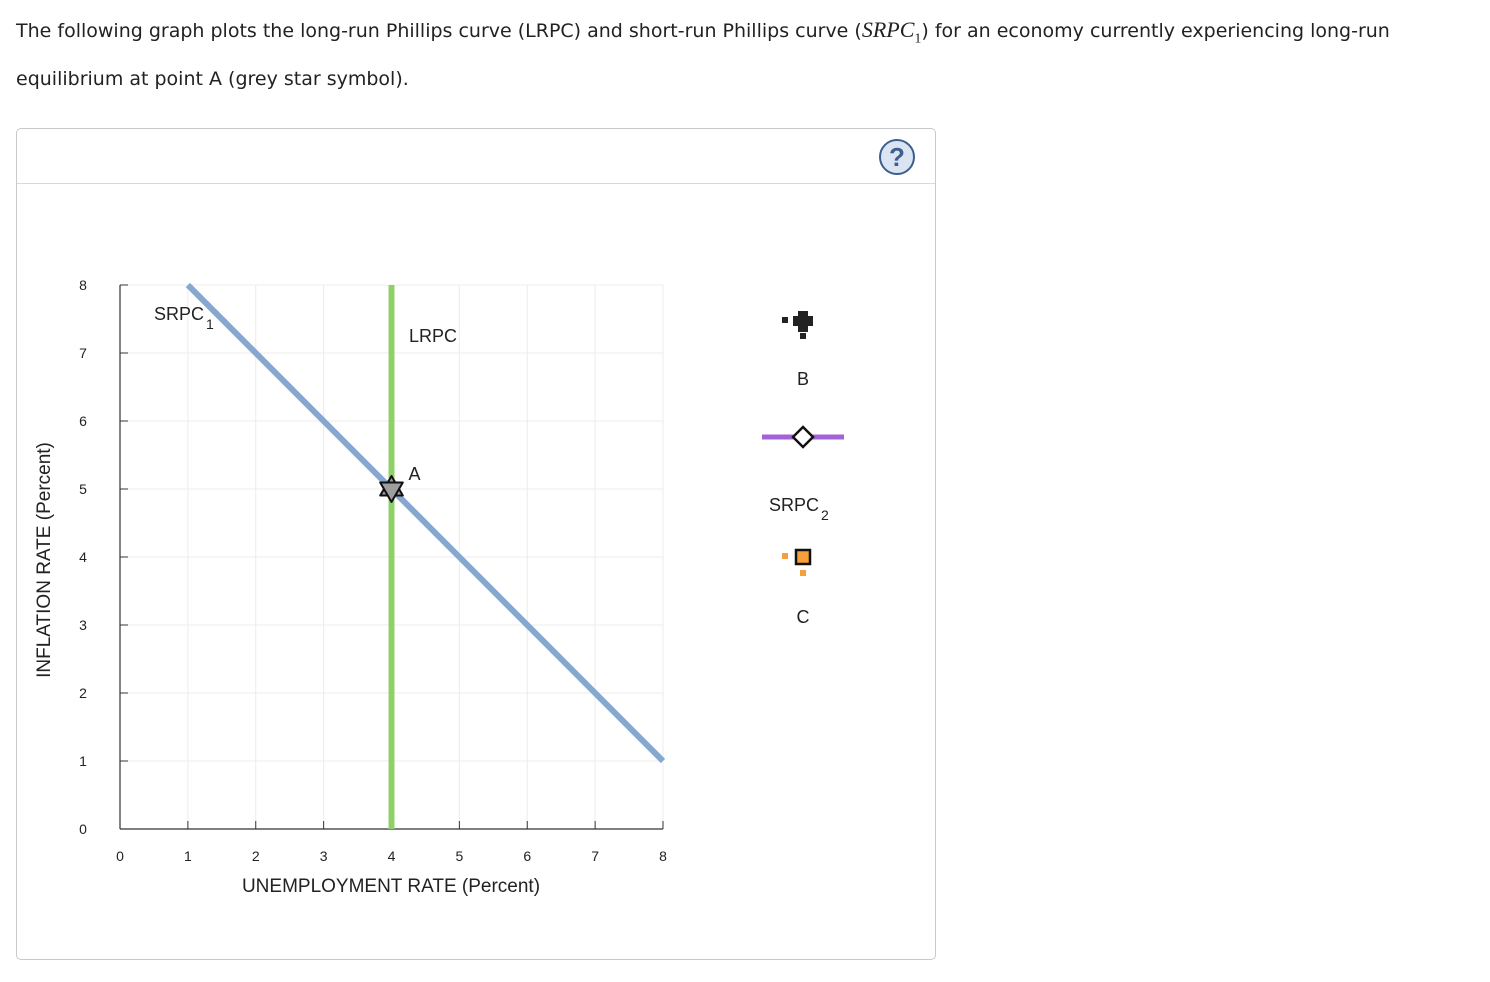 The height and width of the screenshot is (982, 1490). What do you see at coordinates (324, 856) in the screenshot?
I see `x-tick-label-3: 3` at bounding box center [324, 856].